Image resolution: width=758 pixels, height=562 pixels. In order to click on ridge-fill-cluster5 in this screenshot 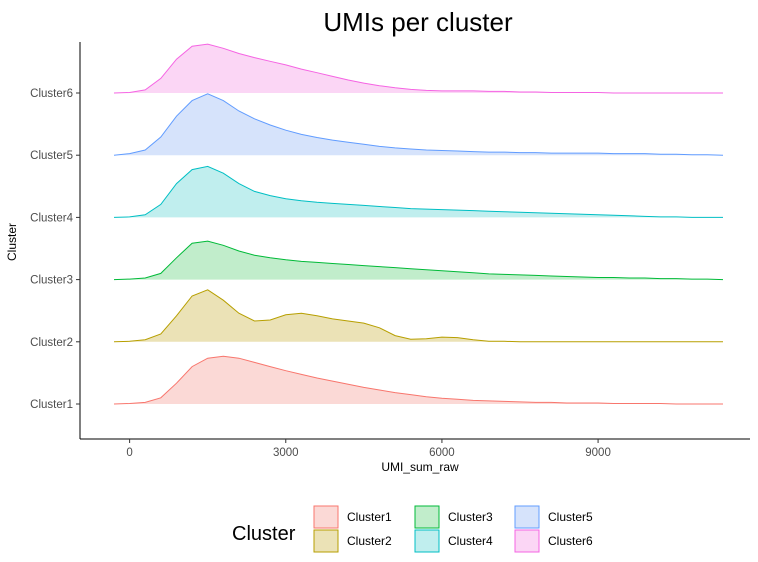, I will do `click(418, 124)`.